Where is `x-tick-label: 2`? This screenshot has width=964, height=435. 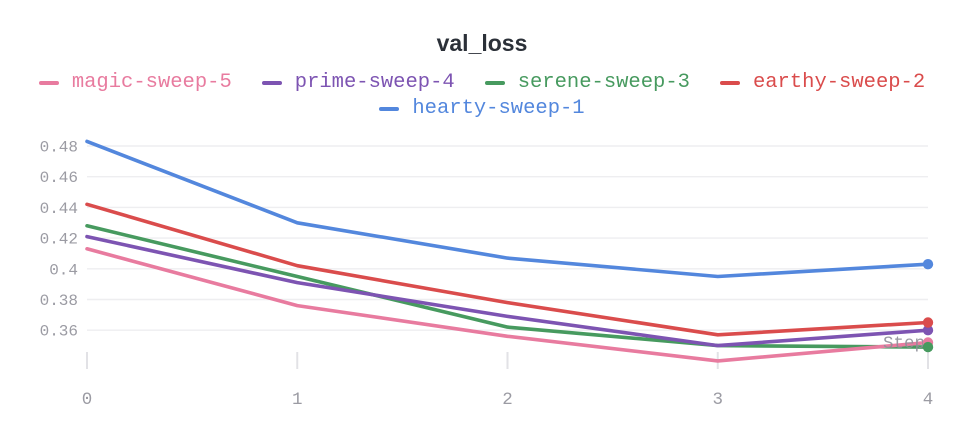
x-tick-label: 2 is located at coordinates (507, 400).